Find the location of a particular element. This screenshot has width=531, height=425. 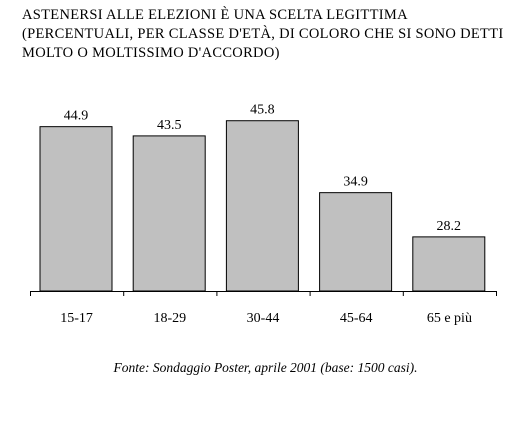

category-label: 45-64 is located at coordinates (356, 318).